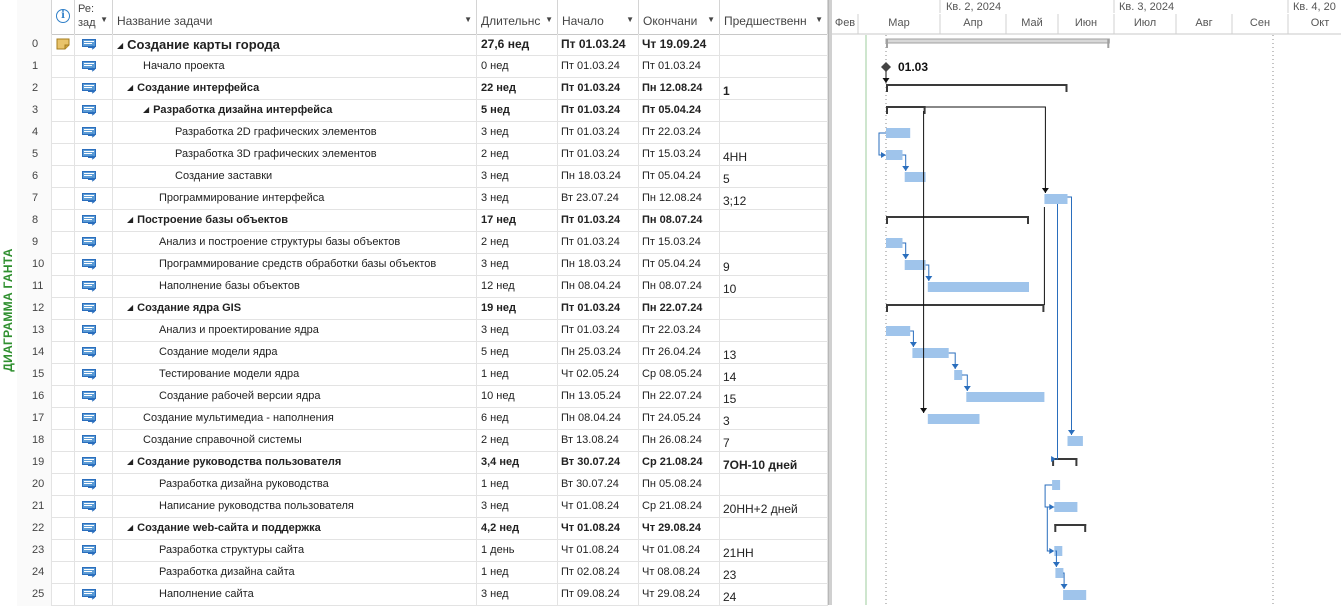 This screenshot has height=606, width=1341. I want to click on predecessors-cell: 24, so click(774, 595).